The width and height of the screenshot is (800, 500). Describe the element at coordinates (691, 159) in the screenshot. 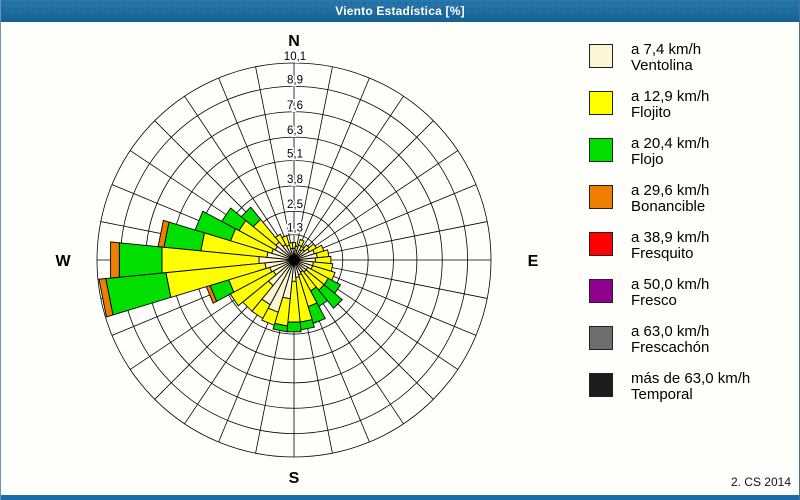

I see `legend-item-flojo: a 20,4 km/h Flojo` at that location.